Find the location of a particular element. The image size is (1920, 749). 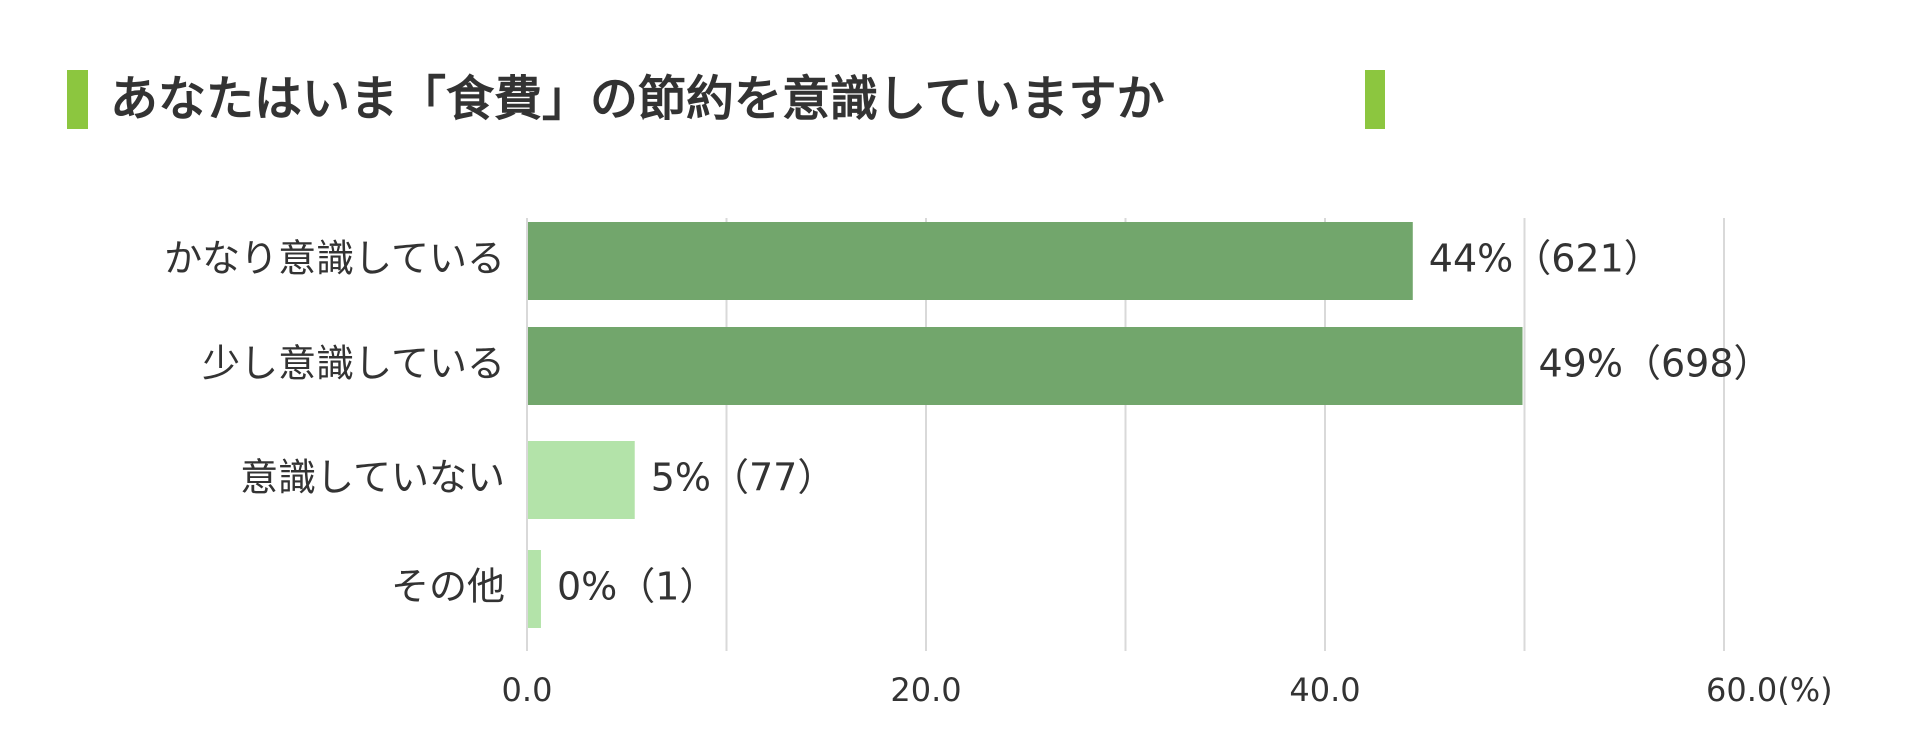

x-tick-label: 40.0 is located at coordinates (1324, 690).